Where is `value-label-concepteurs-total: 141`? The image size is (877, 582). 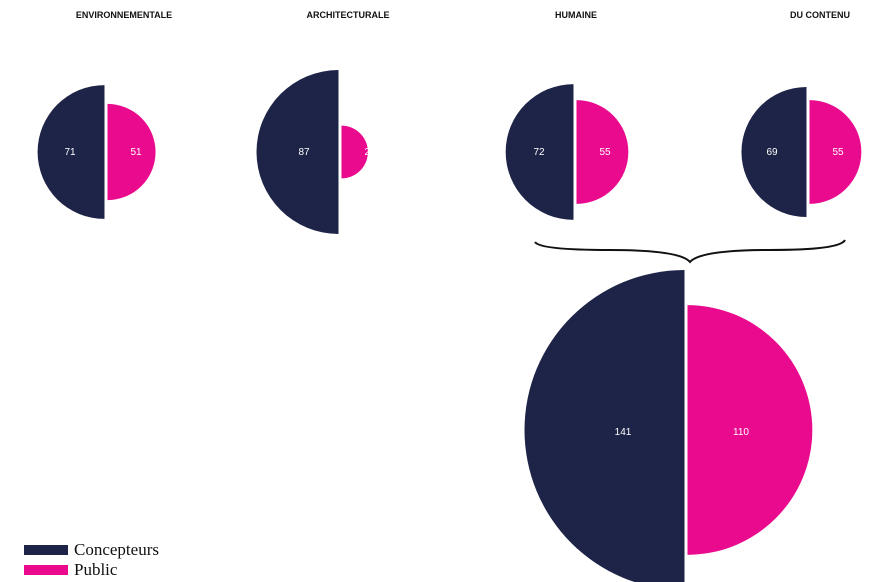 value-label-concepteurs-total: 141 is located at coordinates (623, 432).